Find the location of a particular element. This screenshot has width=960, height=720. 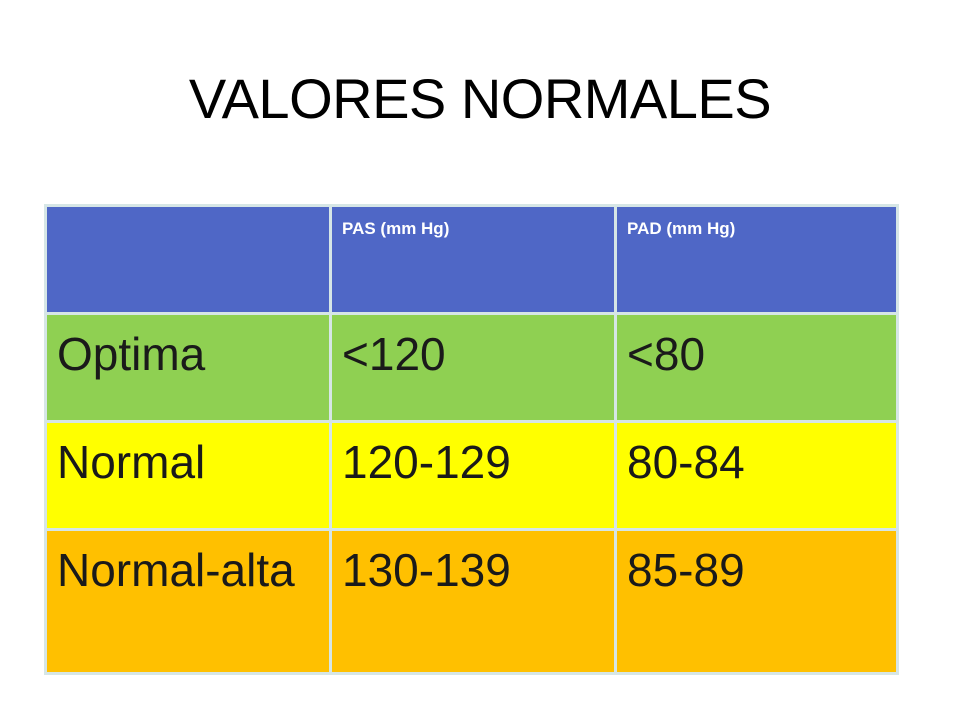

category-cell: Normal is located at coordinates (188, 475).